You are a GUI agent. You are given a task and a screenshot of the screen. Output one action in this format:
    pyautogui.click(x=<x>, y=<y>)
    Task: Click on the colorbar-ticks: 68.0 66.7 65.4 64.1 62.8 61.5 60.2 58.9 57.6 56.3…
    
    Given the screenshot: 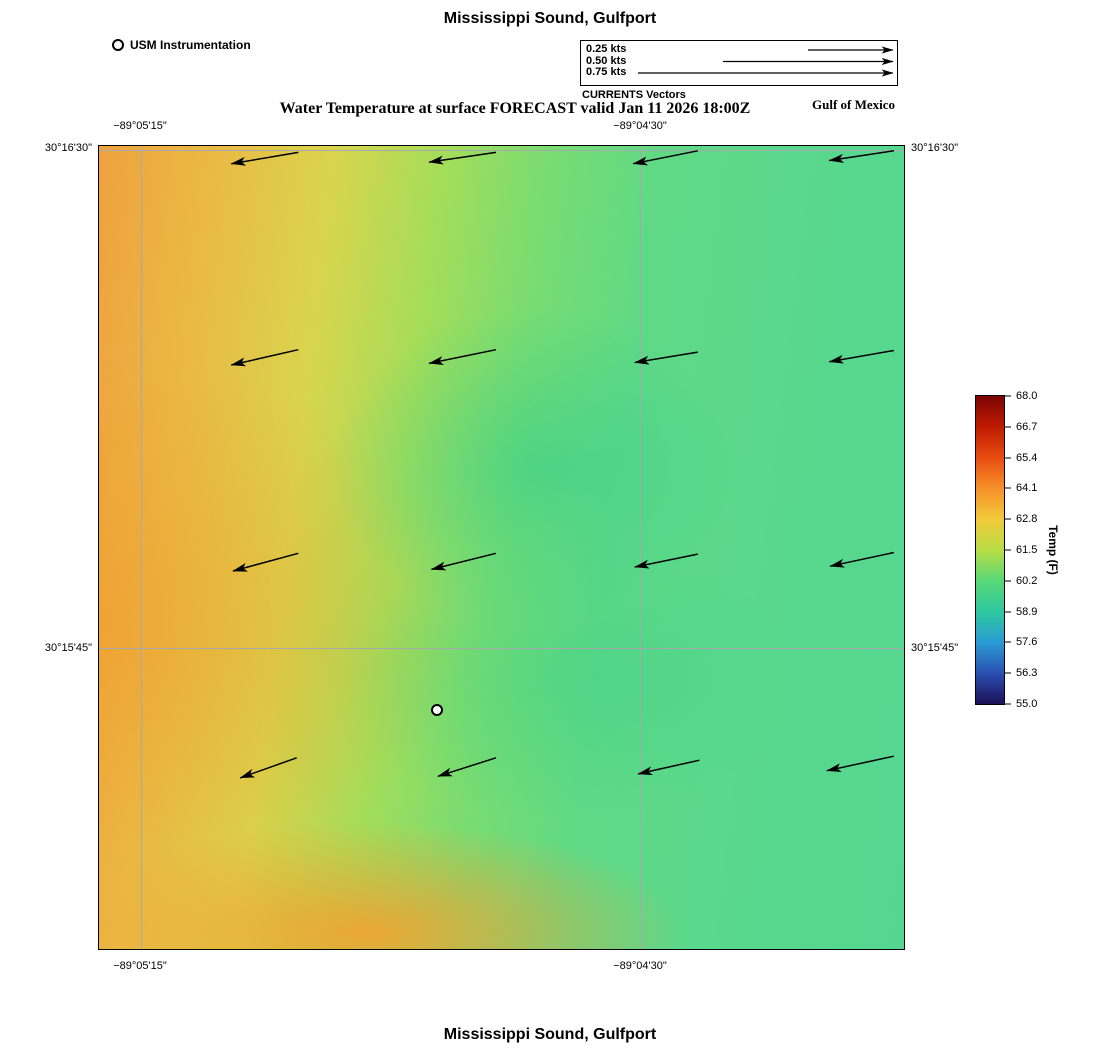 What is the action you would take?
    pyautogui.click(x=1006, y=550)
    